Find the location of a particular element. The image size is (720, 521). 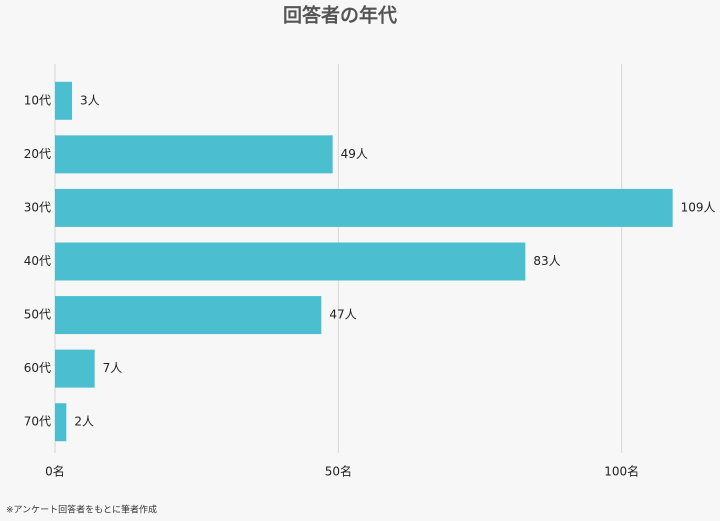

x-tick-label: 100名 is located at coordinates (621, 471).